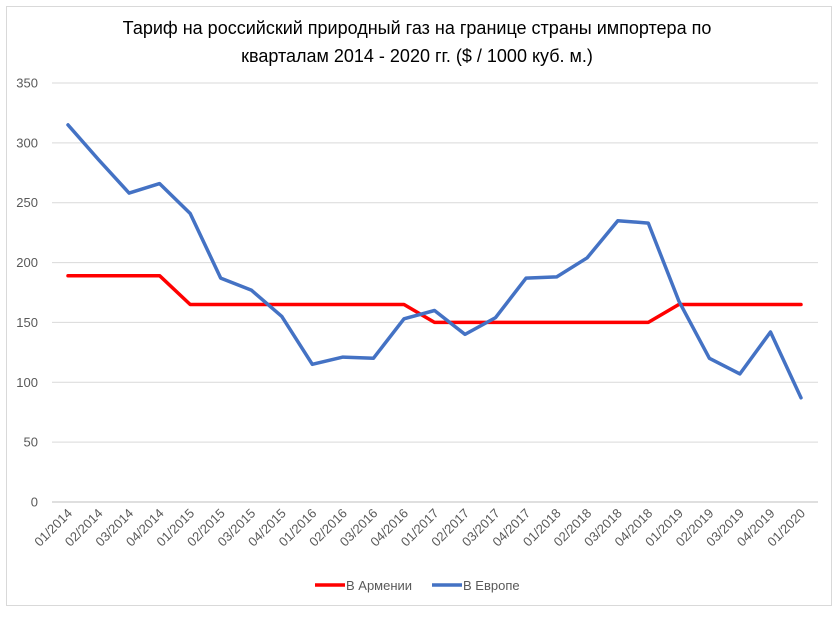  I want to click on legend-label: В Армении, so click(379, 585).